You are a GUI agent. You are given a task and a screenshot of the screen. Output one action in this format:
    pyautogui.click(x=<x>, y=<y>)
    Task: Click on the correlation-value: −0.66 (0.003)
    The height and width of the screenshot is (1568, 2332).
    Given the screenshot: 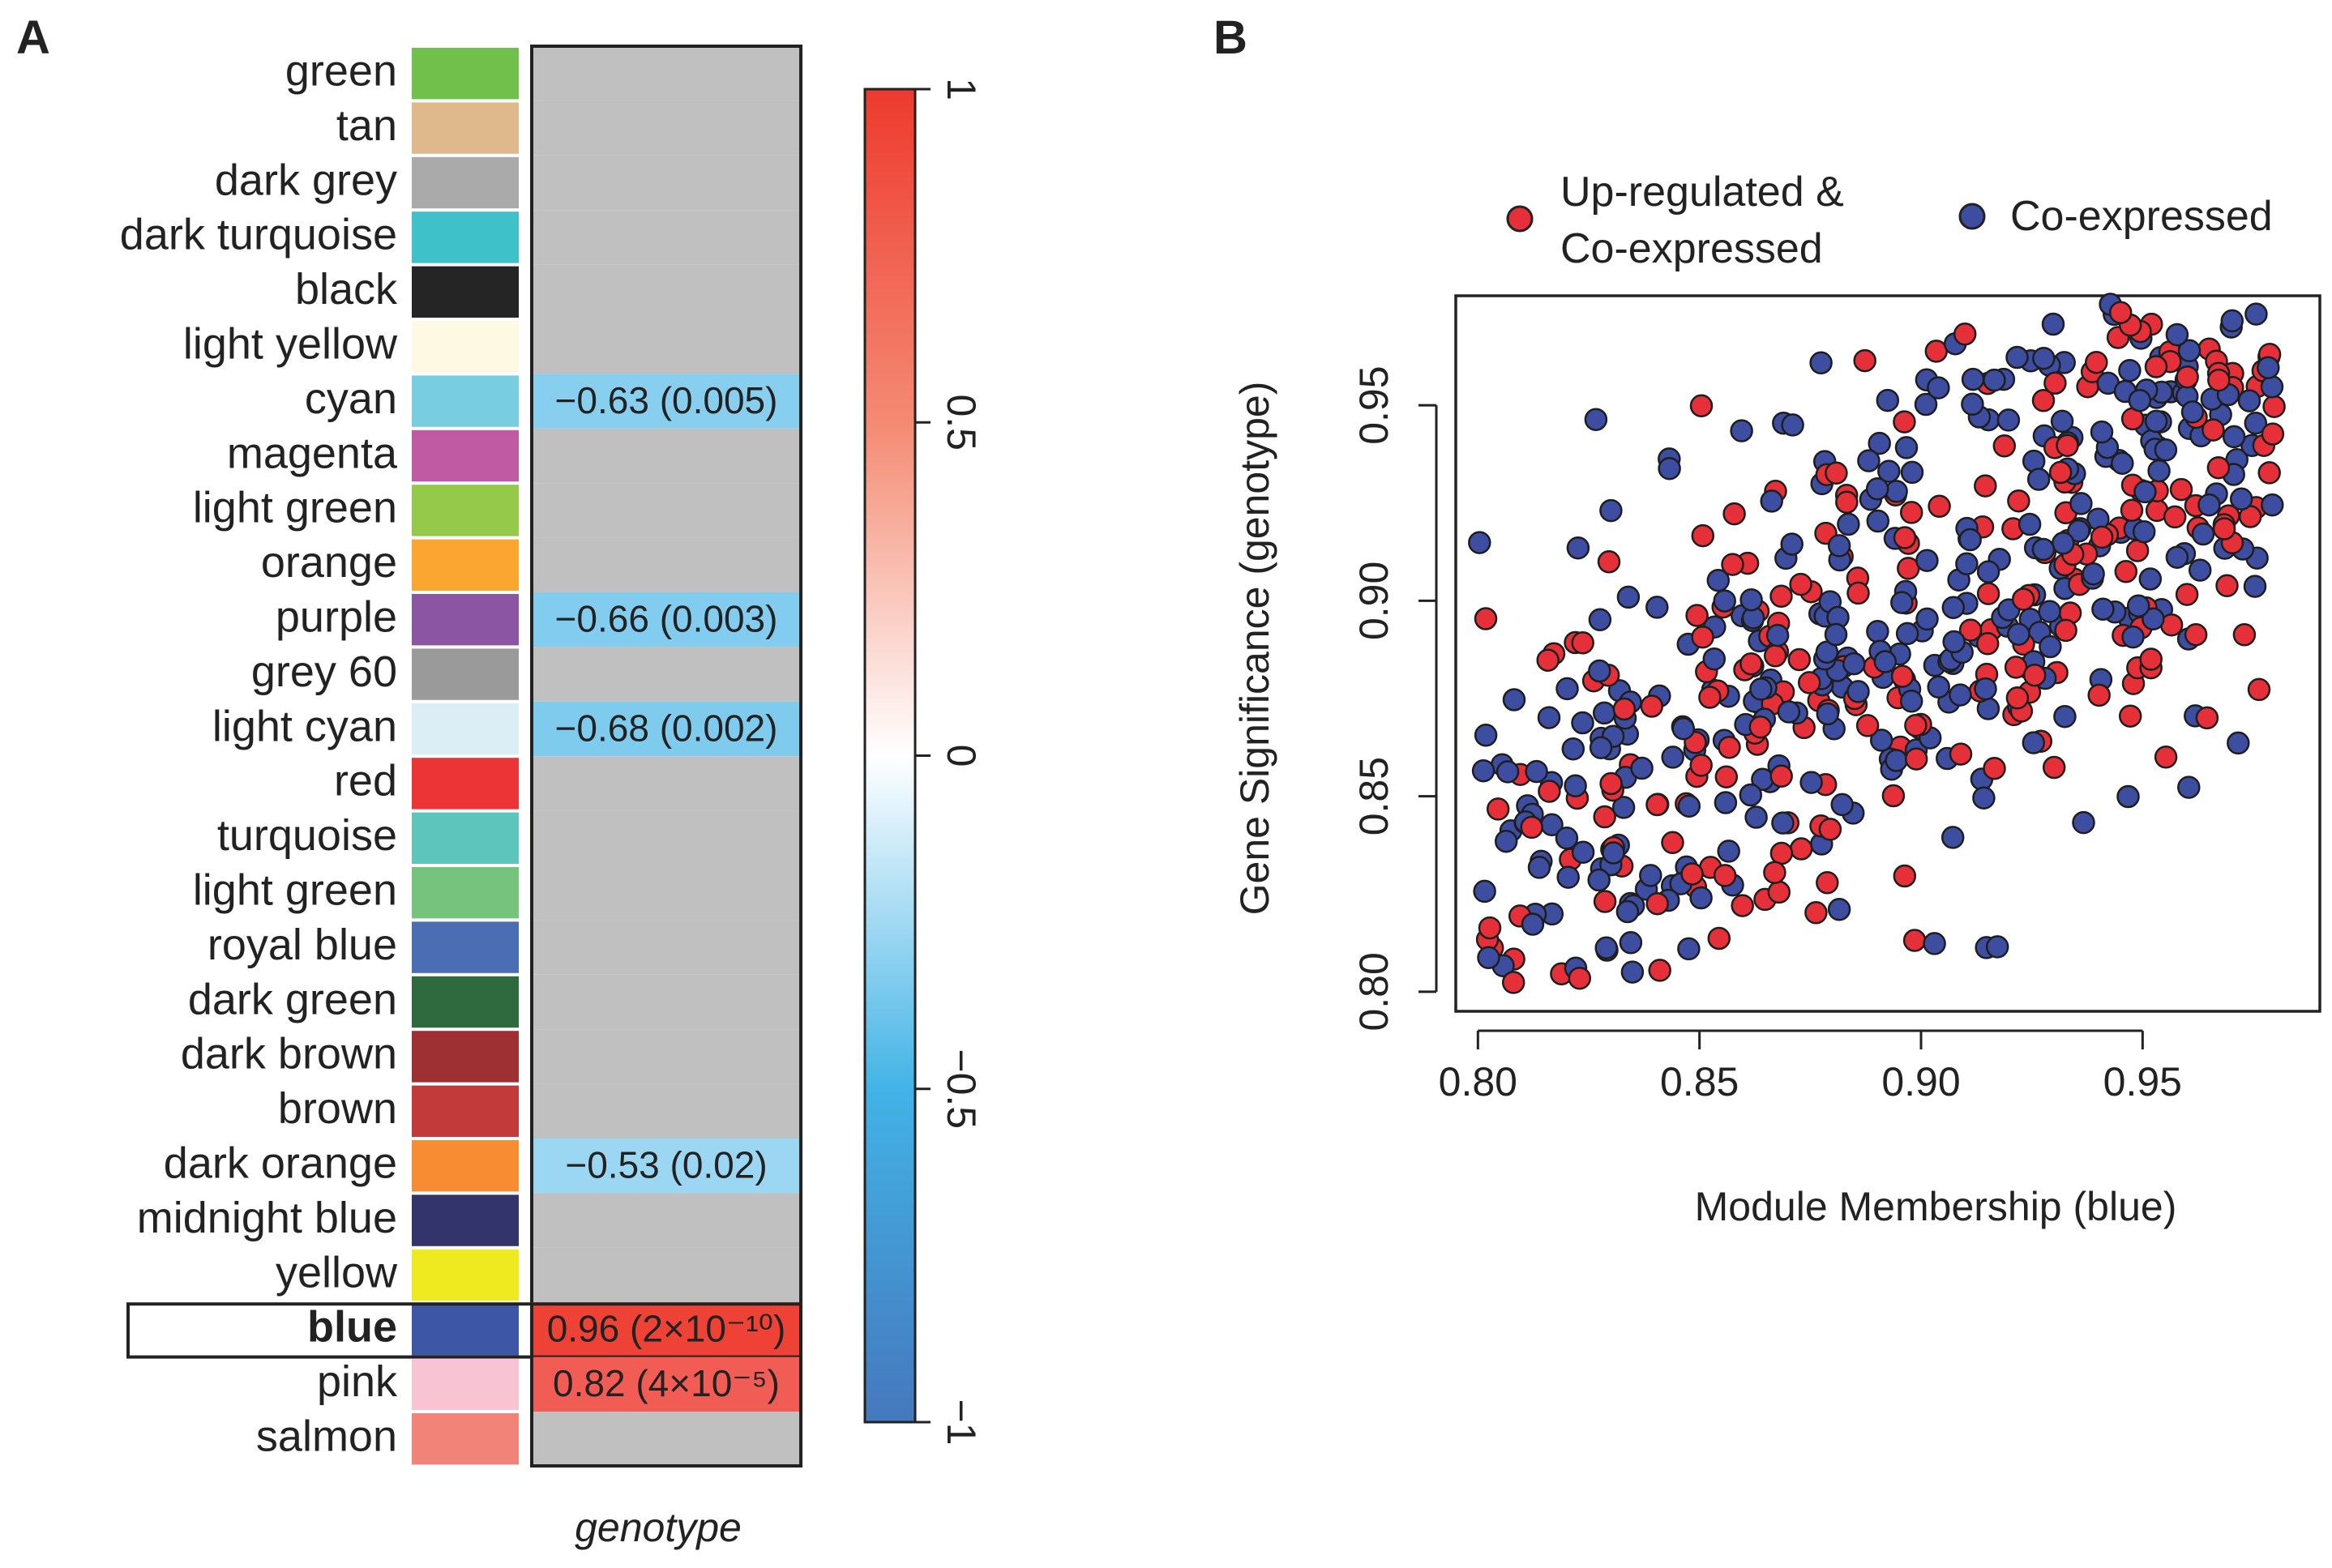 What is the action you would take?
    pyautogui.click(x=666, y=619)
    